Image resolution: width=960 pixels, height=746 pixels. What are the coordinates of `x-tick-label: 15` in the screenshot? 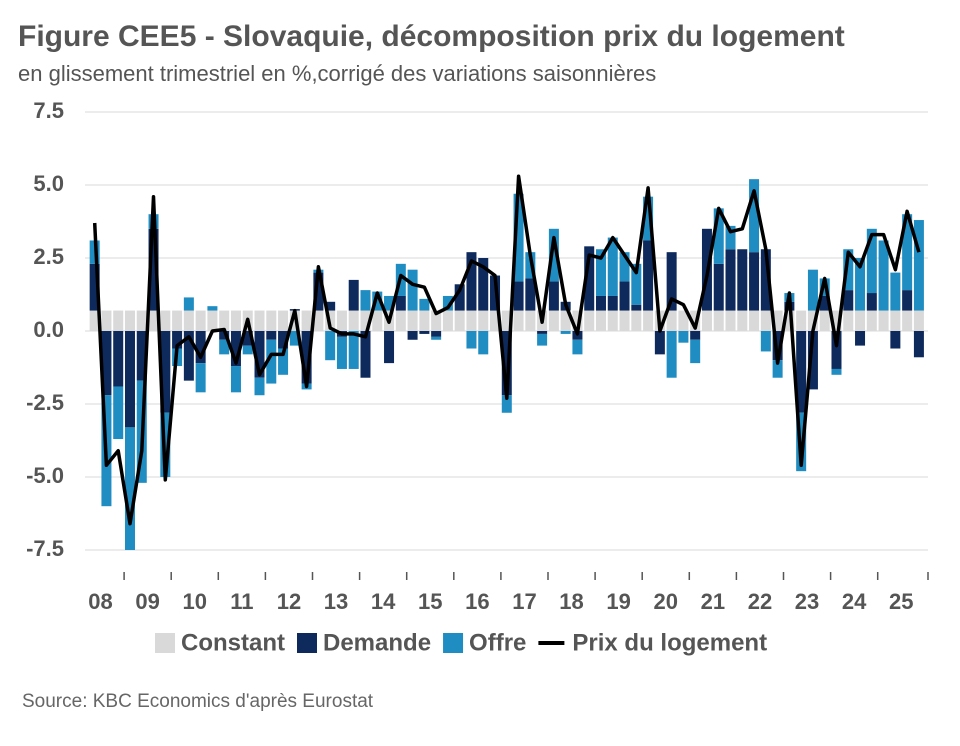 It's located at (430, 601).